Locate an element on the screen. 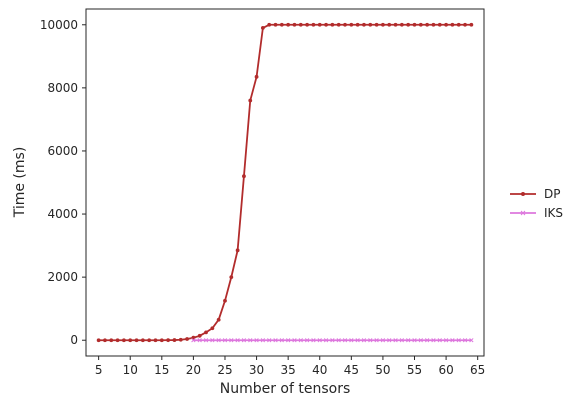 The width and height of the screenshot is (572, 397). x-axis-ticks: 5 10 15 20 25 30 35 40 45 50 55 60 65 is located at coordinates (290, 366).